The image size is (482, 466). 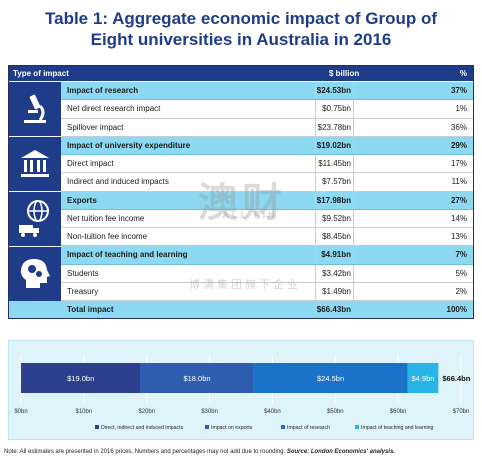 What do you see at coordinates (129, 145) in the screenshot?
I see `row-label: Impact of university expenditure` at bounding box center [129, 145].